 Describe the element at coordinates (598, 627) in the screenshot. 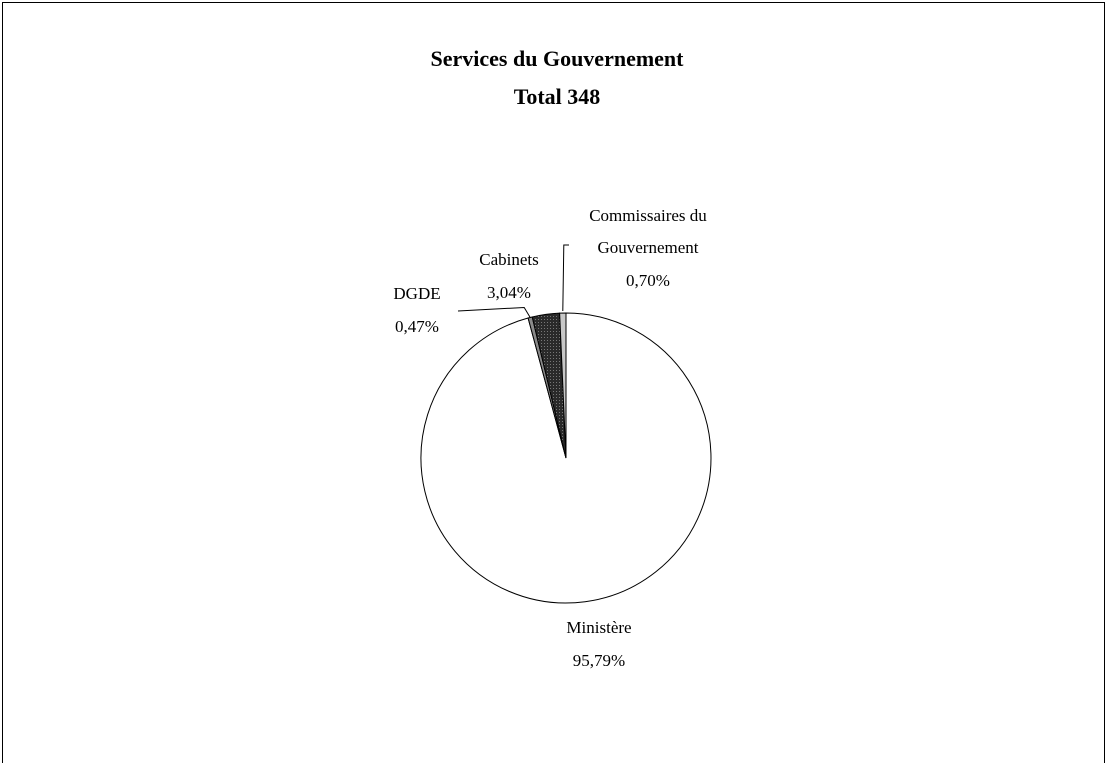

I see `slice-label-ministere-name: Ministère` at that location.